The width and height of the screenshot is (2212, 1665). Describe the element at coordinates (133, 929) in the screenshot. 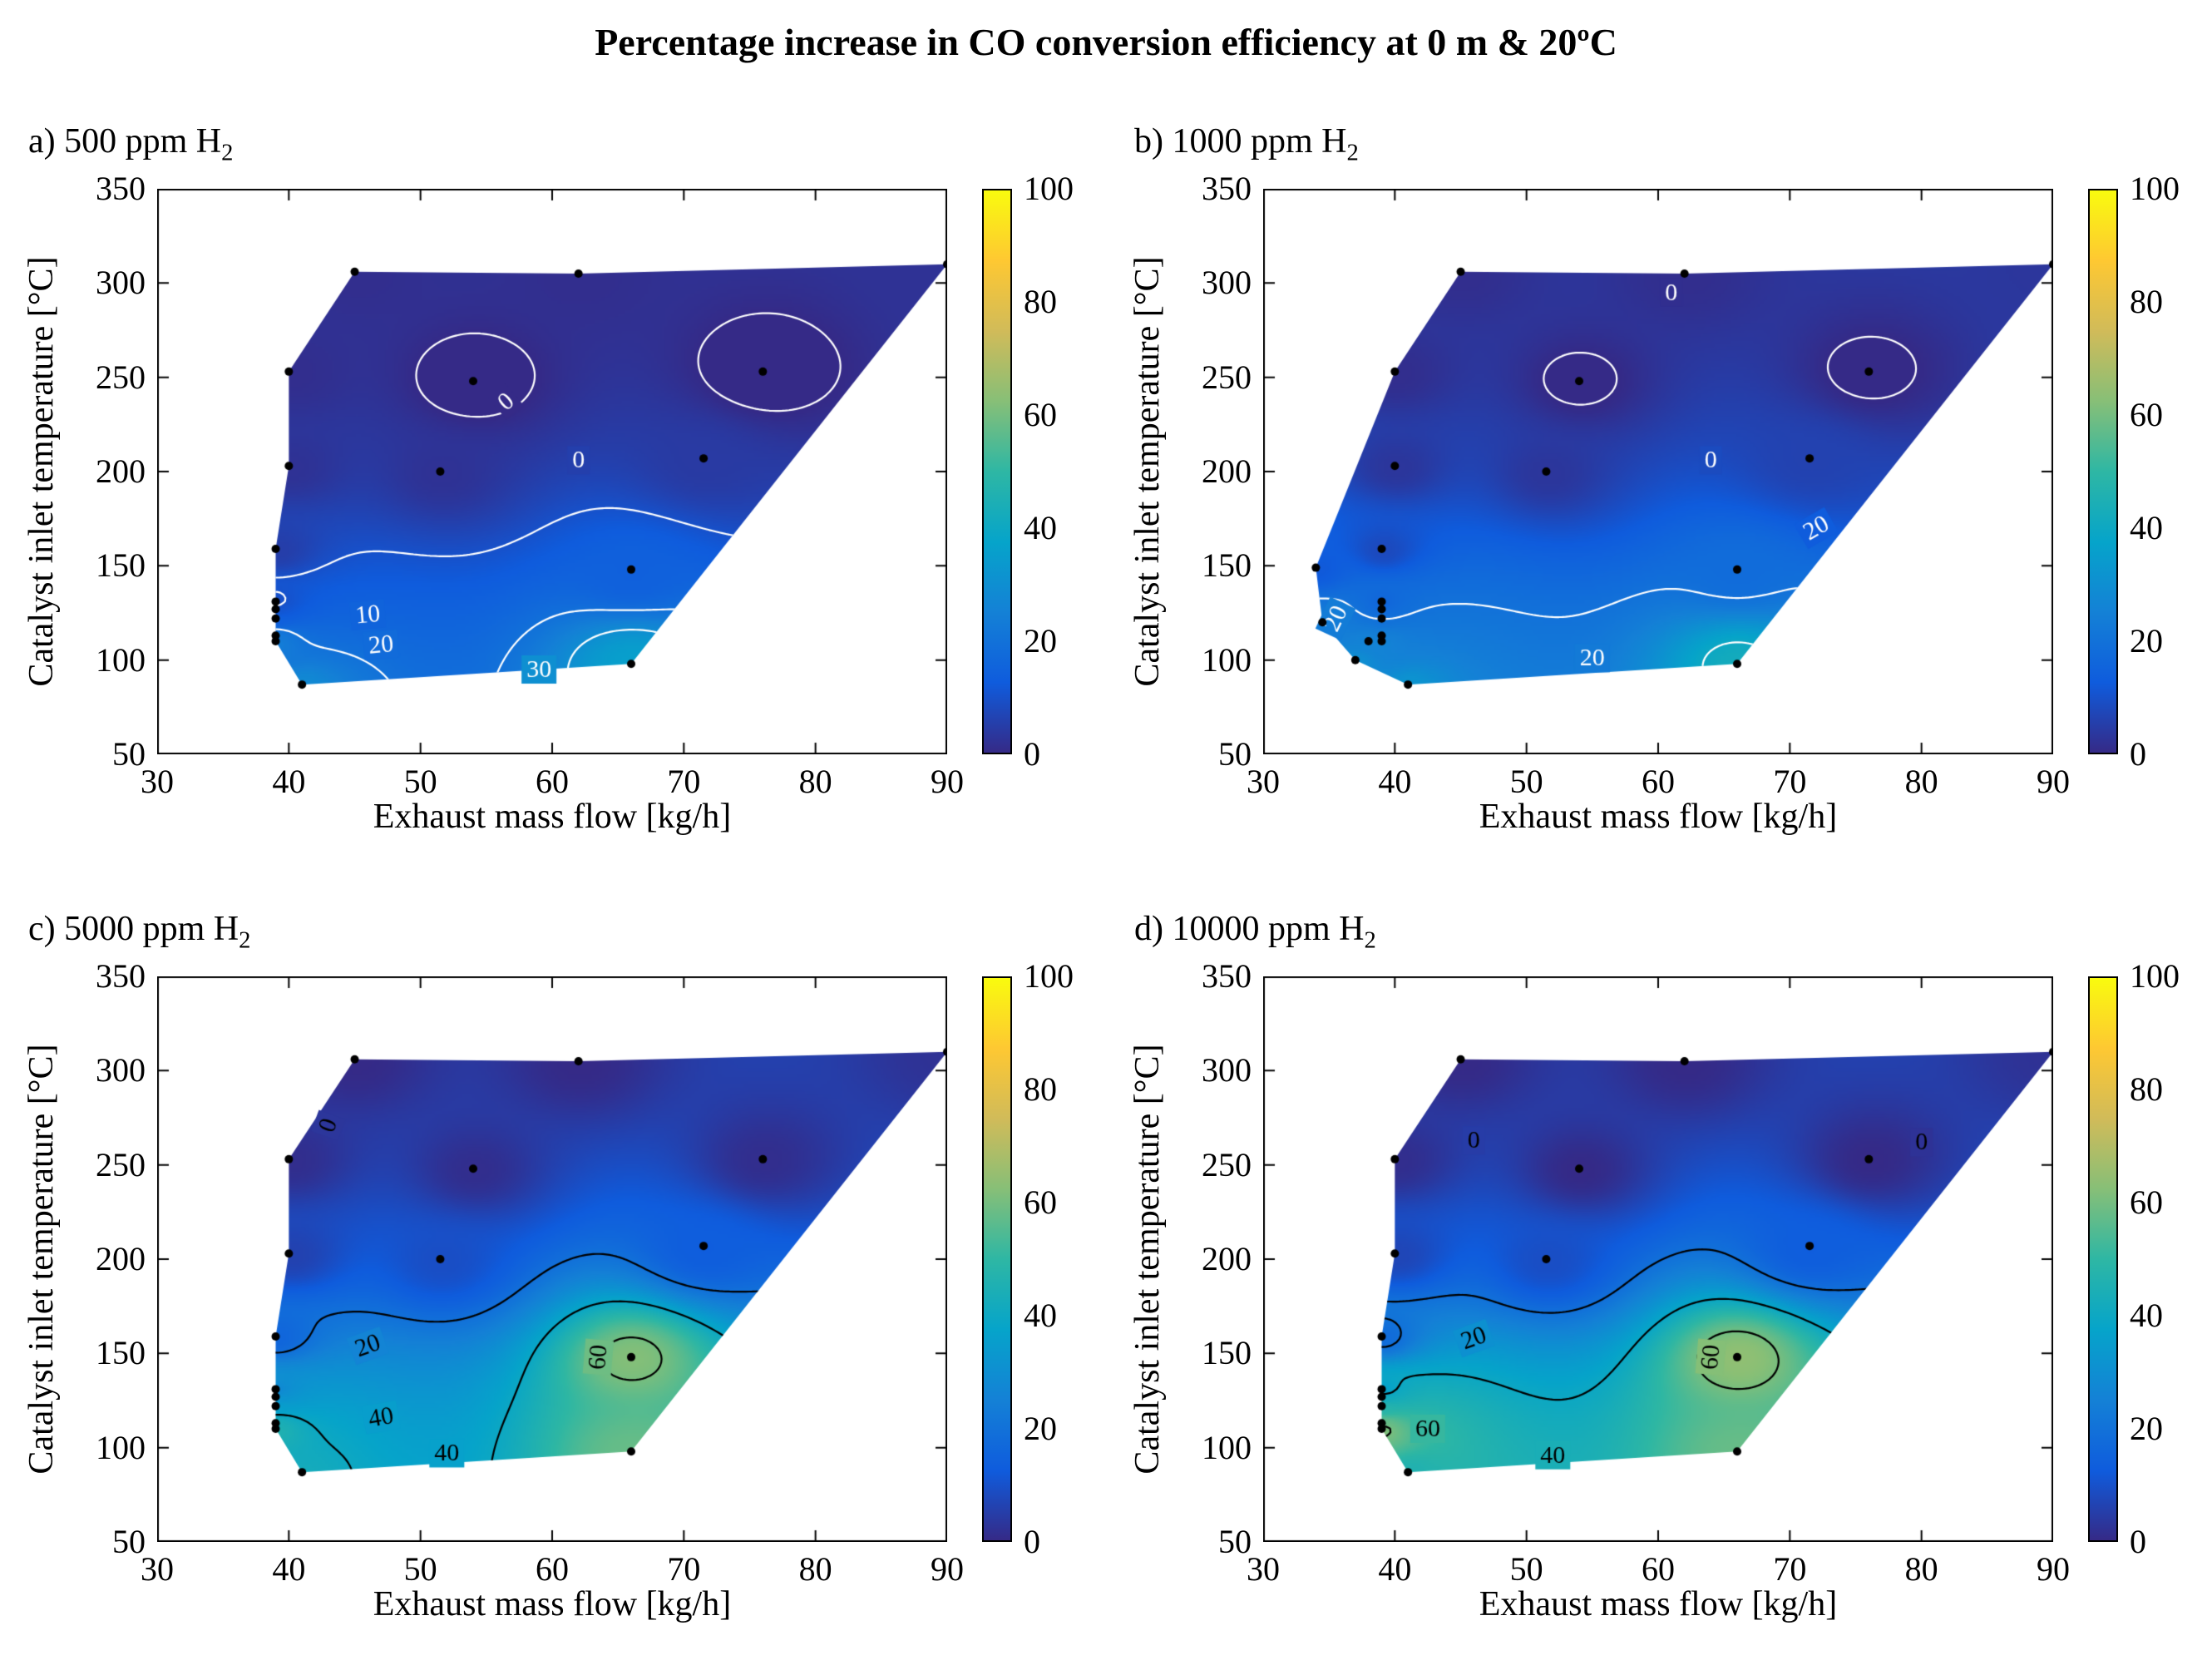

I see `panel-title-text: c) 5000 ppm H` at that location.